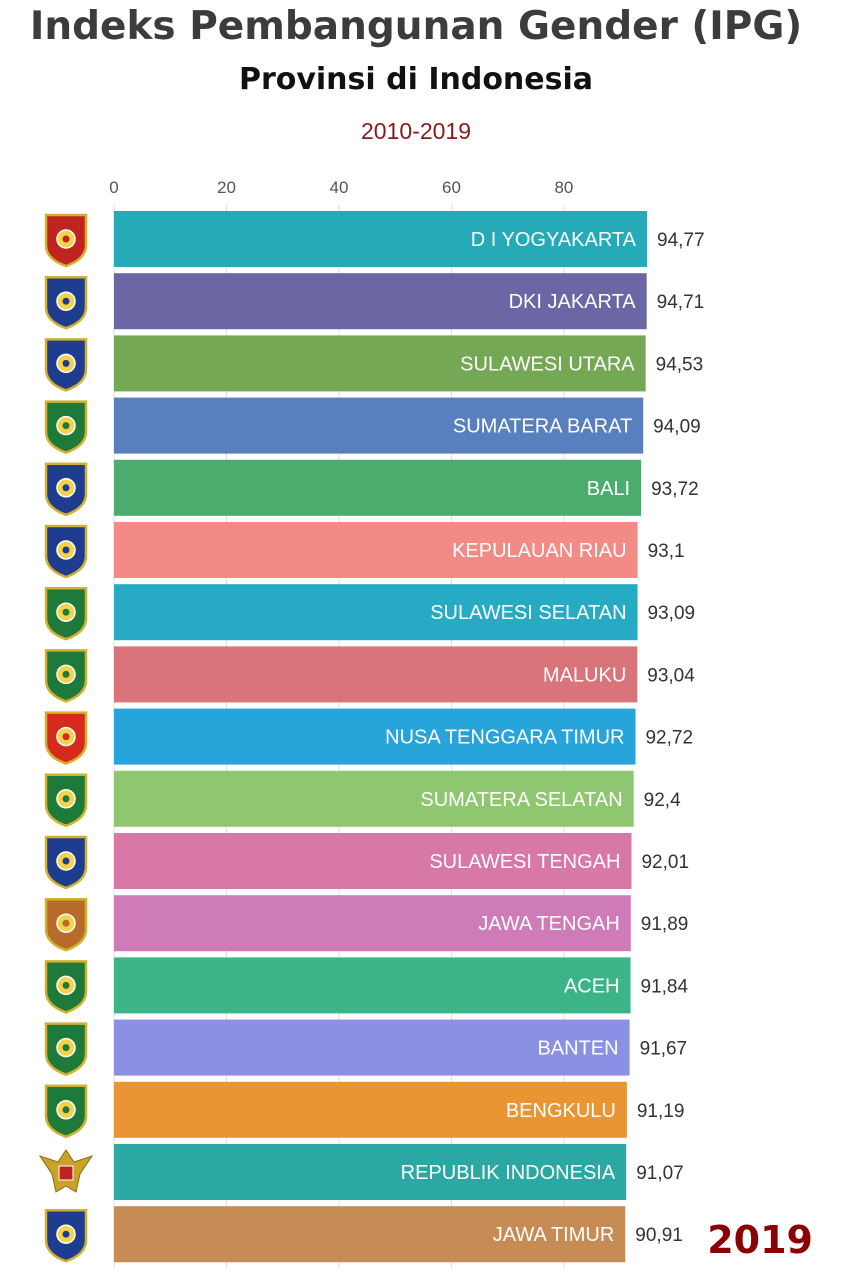  What do you see at coordinates (577, 1049) in the screenshot?
I see `bar-category-label: BANTEN` at bounding box center [577, 1049].